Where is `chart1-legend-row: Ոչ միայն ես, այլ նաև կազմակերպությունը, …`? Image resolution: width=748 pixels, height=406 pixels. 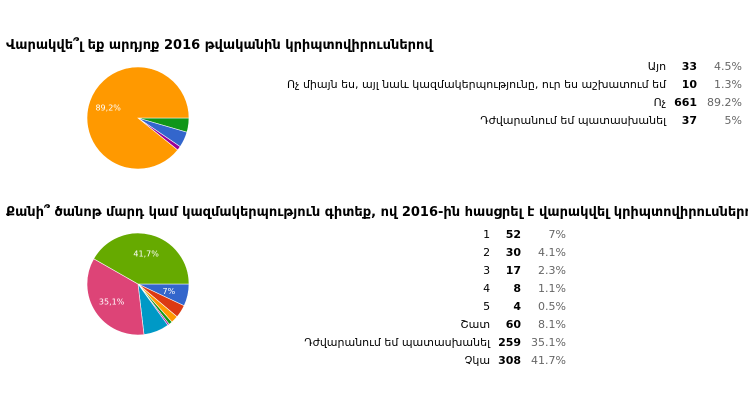
chart1-legend-row: Ոչ միայն ես, այլ նաև կազմակերպությունը, … is located at coordinates (514, 84).